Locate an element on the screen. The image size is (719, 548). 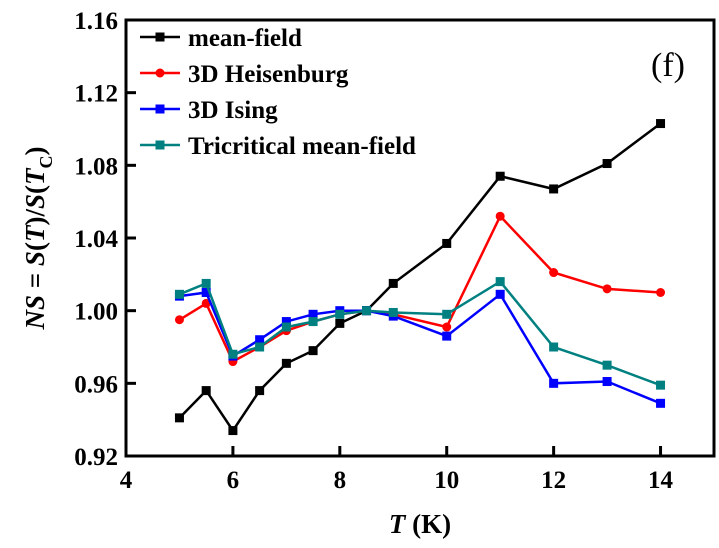
x-tick-label: 8 is located at coordinates (340, 480).